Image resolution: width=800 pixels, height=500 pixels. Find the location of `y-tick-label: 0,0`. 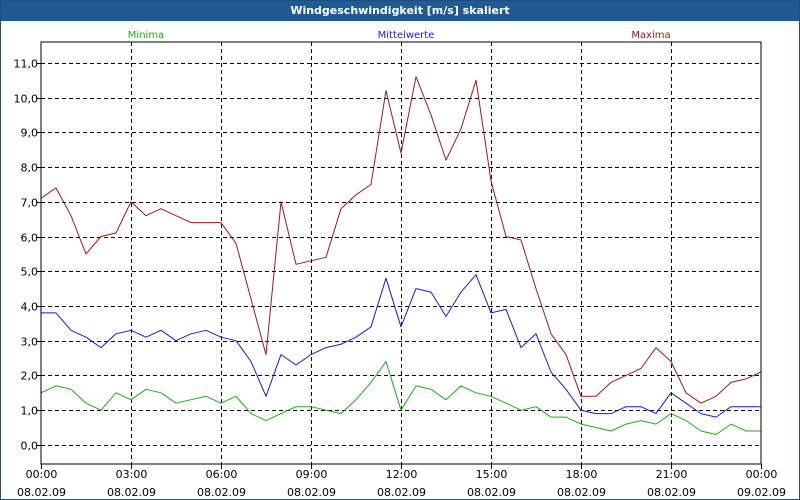

y-tick-label: 0,0 is located at coordinates (30, 446).